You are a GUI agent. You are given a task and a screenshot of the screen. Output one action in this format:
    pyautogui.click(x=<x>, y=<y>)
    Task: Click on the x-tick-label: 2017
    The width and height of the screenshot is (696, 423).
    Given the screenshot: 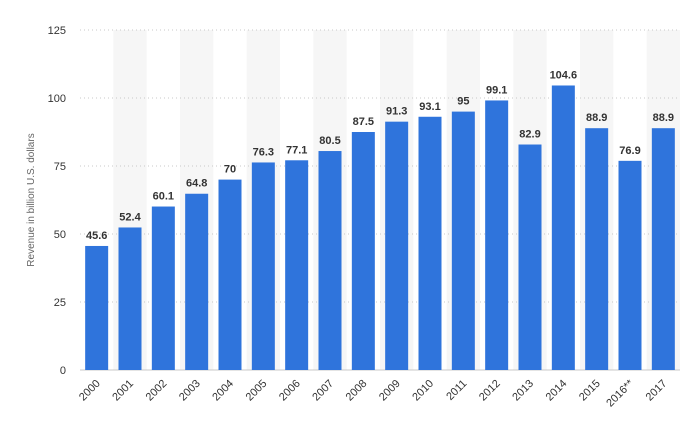 What is the action you would take?
    pyautogui.click(x=657, y=391)
    